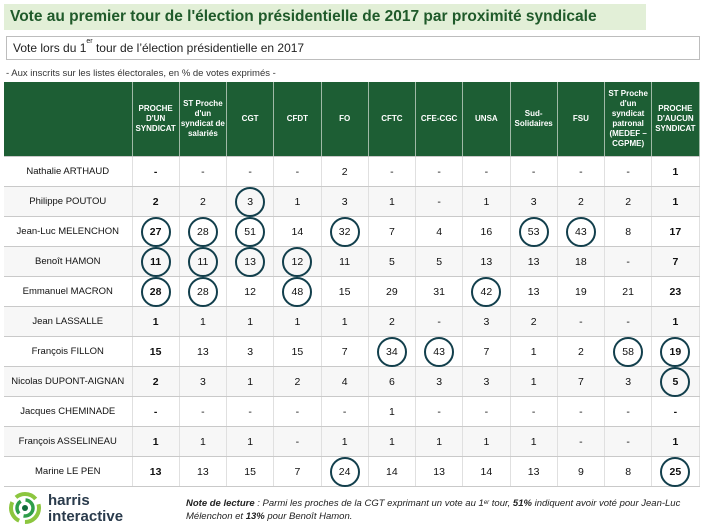  I want to click on candidate-name: François FILLON, so click(68, 351).